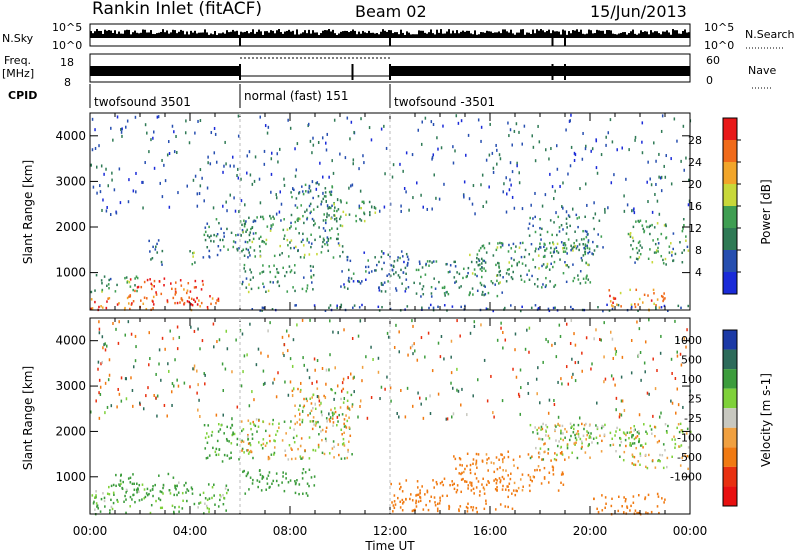 The height and width of the screenshot is (554, 800). I want to click on range-tick-label: 3000, so click(70, 386).